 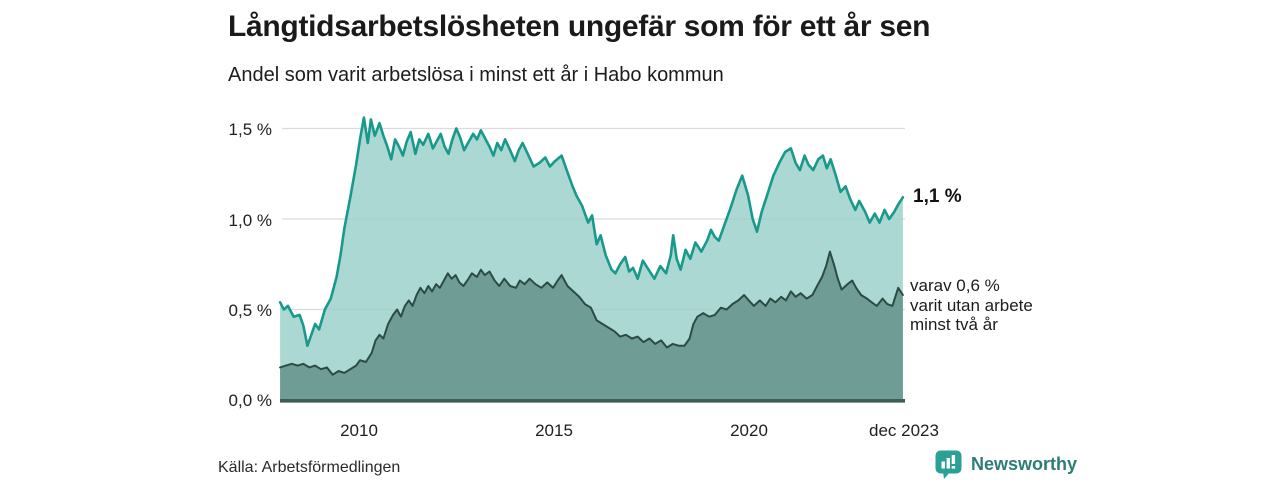 What do you see at coordinates (955, 285) in the screenshot?
I see `annotation-line: varav 0,6 %` at bounding box center [955, 285].